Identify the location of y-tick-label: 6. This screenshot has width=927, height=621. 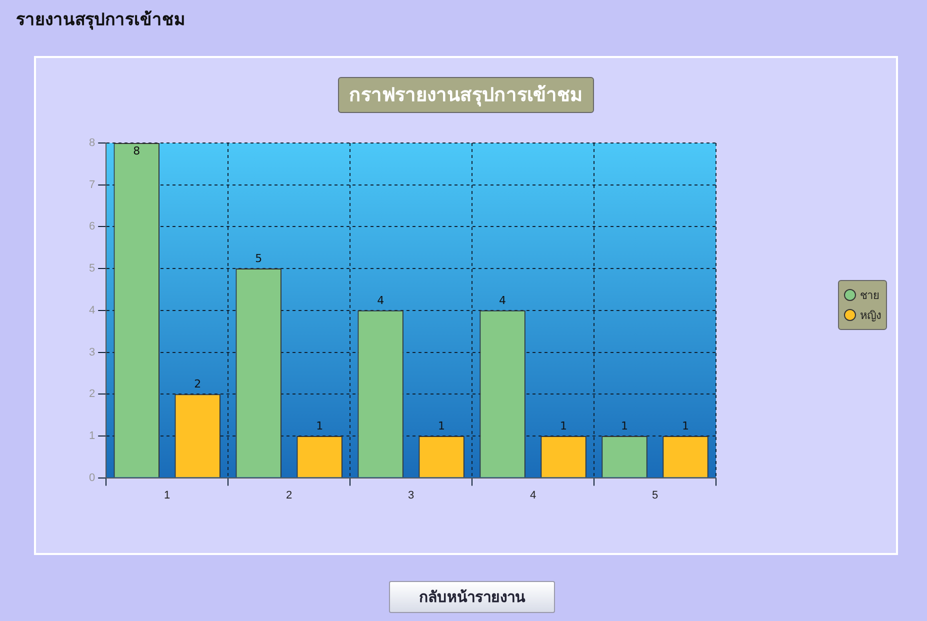
(92, 226).